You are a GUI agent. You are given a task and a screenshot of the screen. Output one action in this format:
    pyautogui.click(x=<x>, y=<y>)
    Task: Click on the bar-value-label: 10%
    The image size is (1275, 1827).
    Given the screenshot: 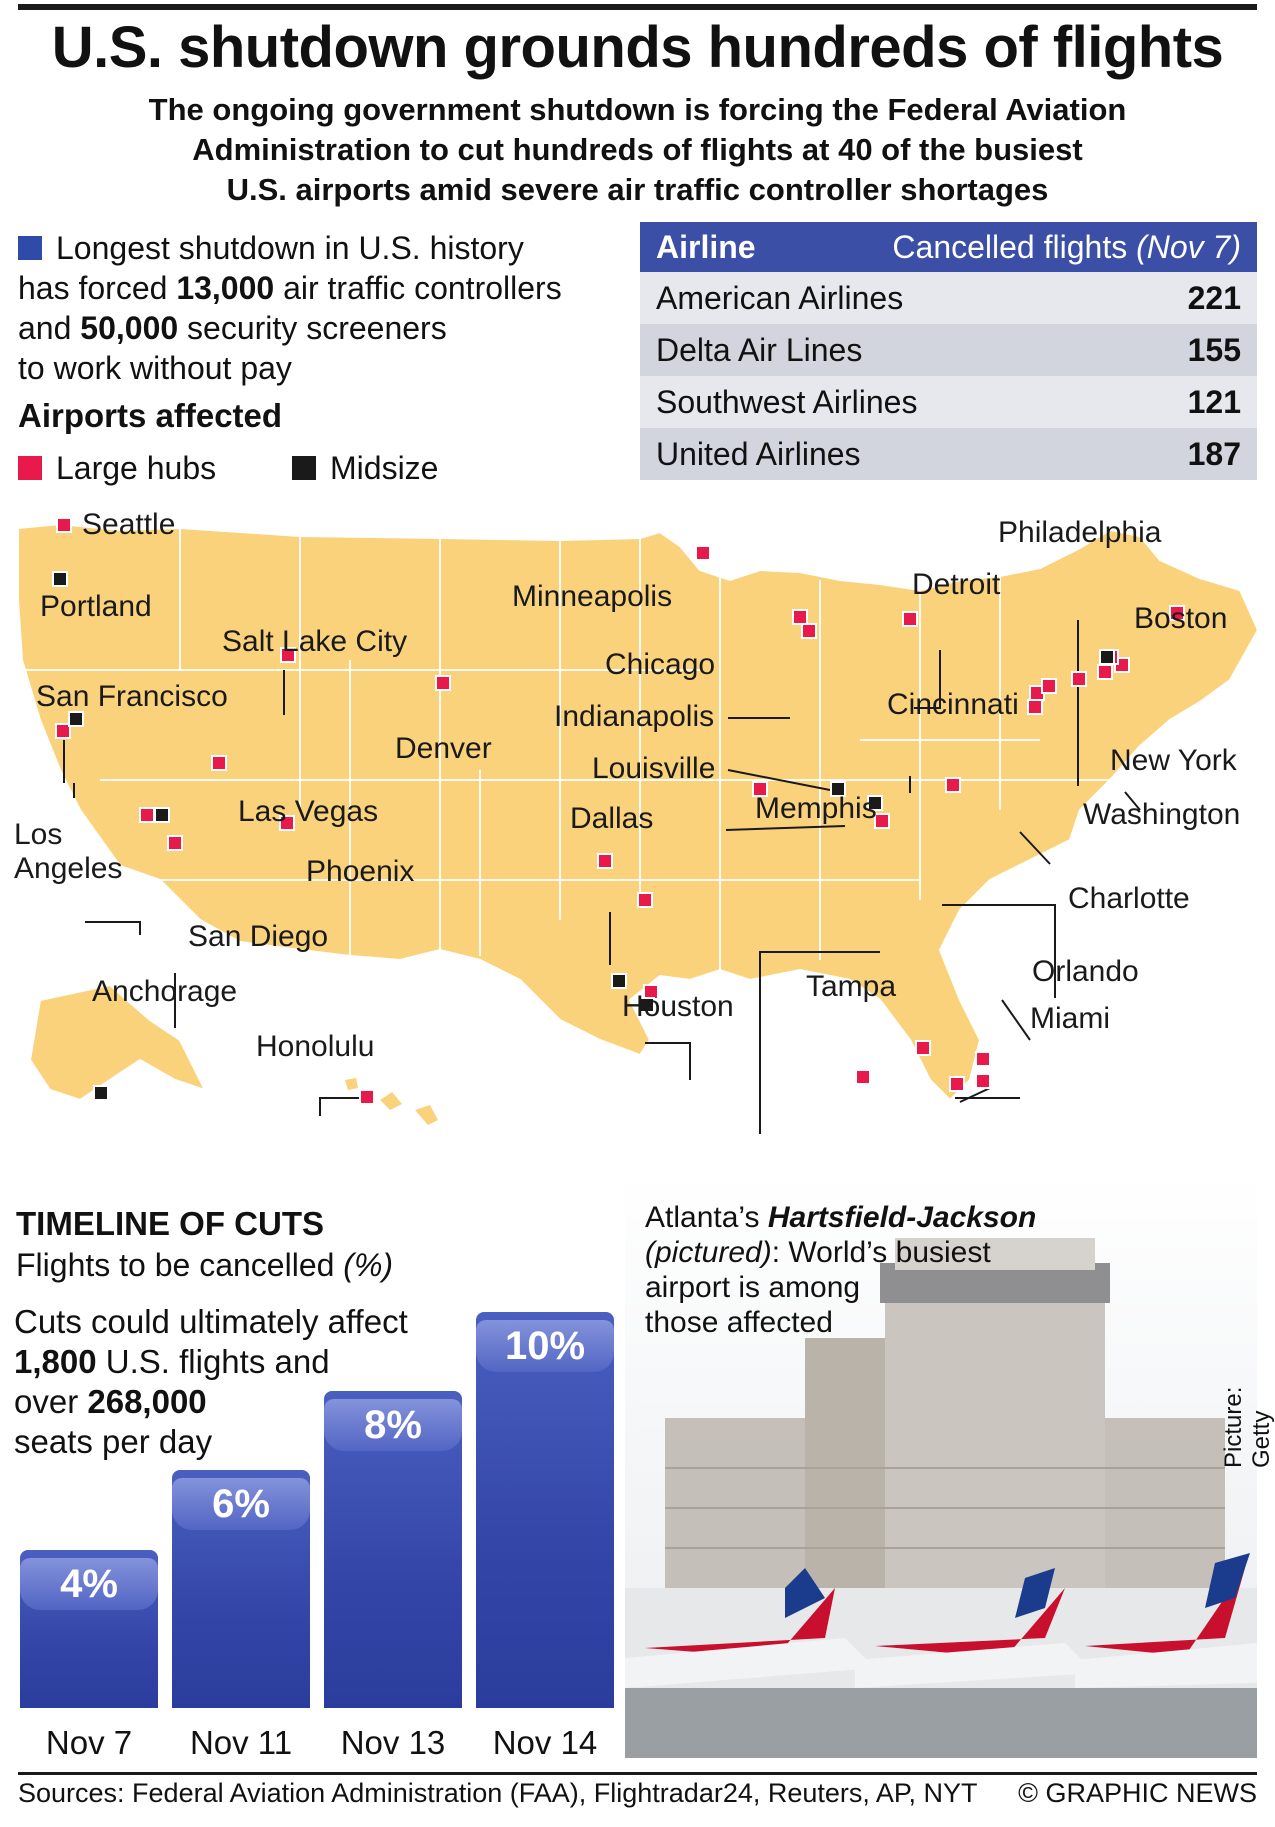 What is the action you would take?
    pyautogui.click(x=545, y=1346)
    